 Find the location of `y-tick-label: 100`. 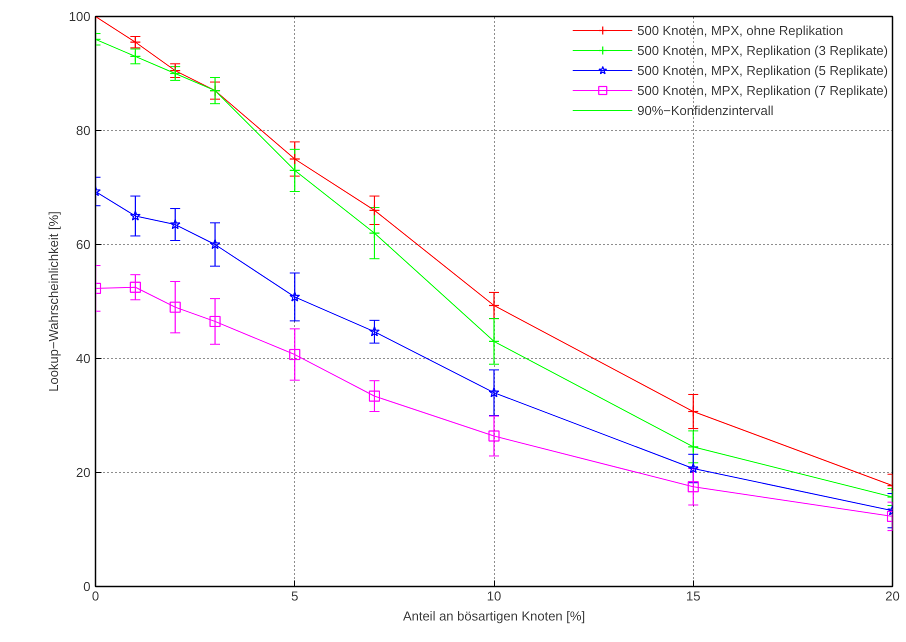

y-tick-label: 100 is located at coordinates (79, 16).